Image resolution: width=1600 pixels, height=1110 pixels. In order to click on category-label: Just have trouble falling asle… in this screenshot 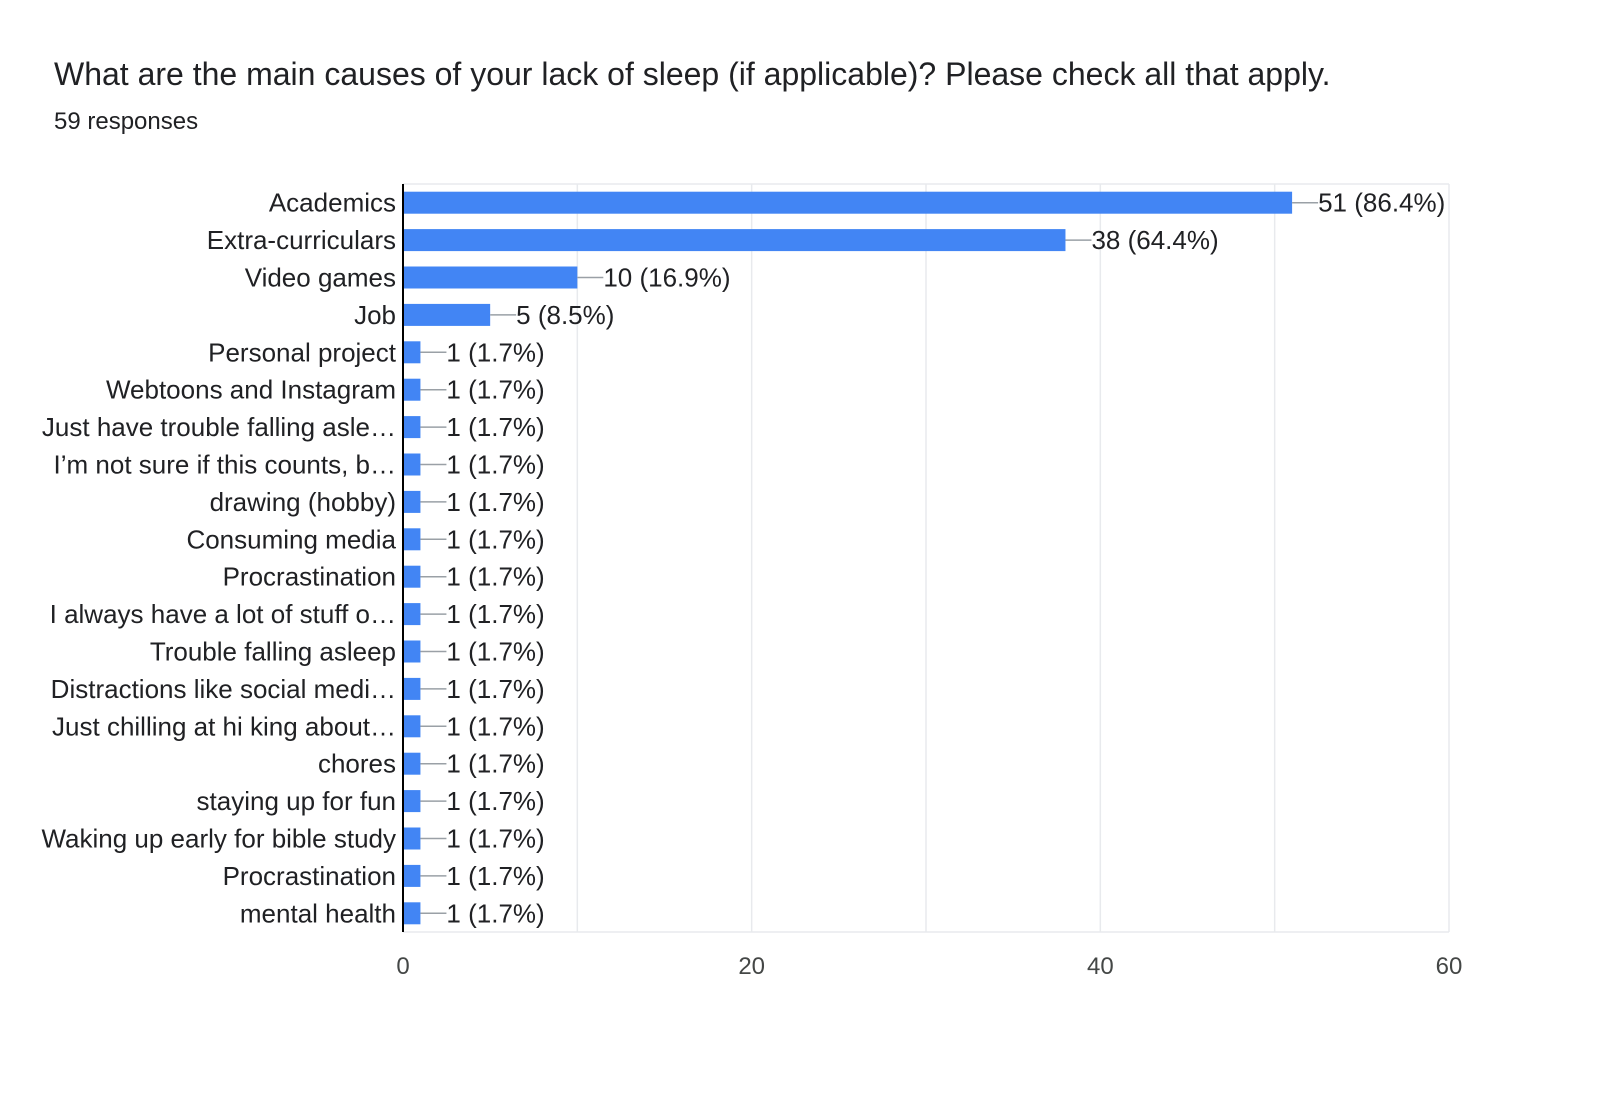, I will do `click(219, 427)`.